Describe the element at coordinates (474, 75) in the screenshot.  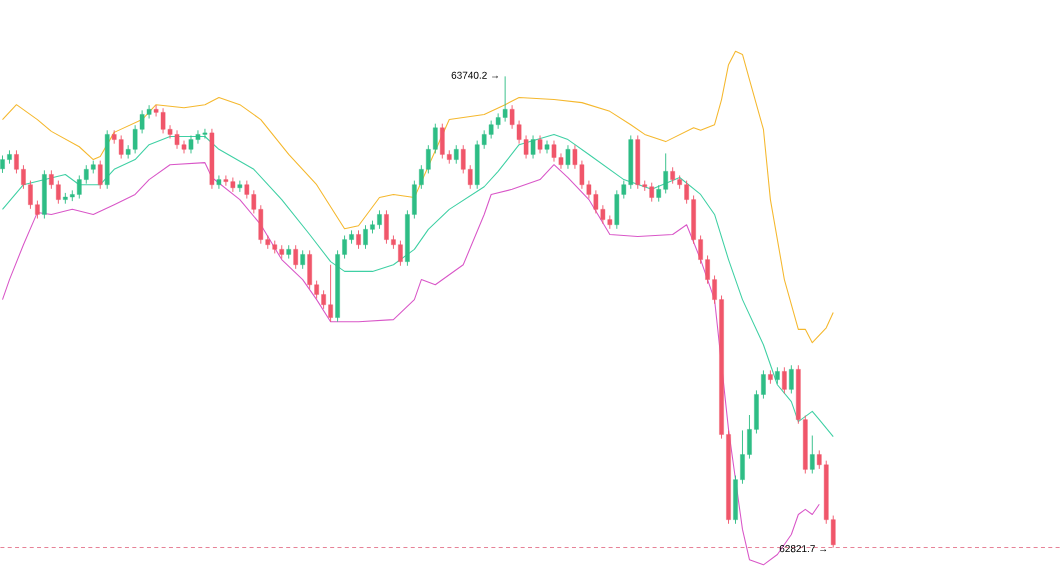
I see `annotation: 63740.2 →` at that location.